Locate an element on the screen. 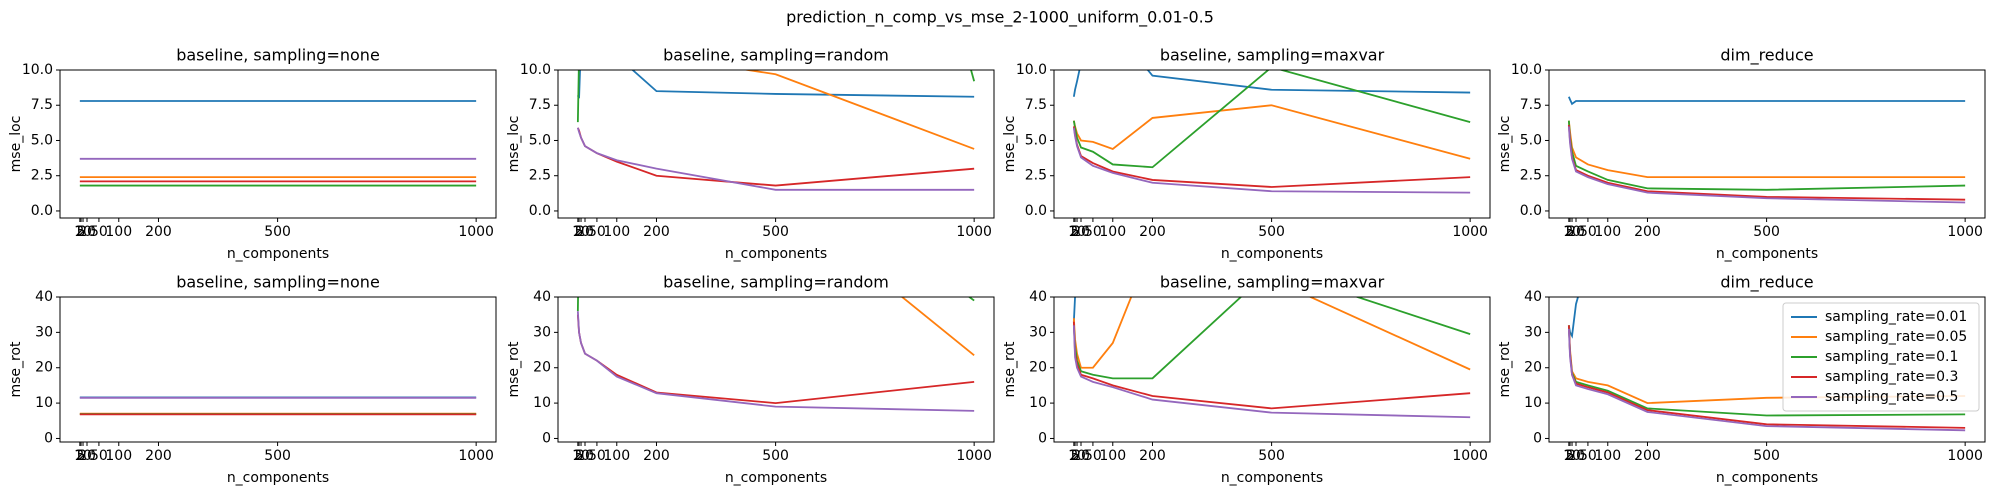  legend-label: sampling_rate=0.5 is located at coordinates (1891, 397).